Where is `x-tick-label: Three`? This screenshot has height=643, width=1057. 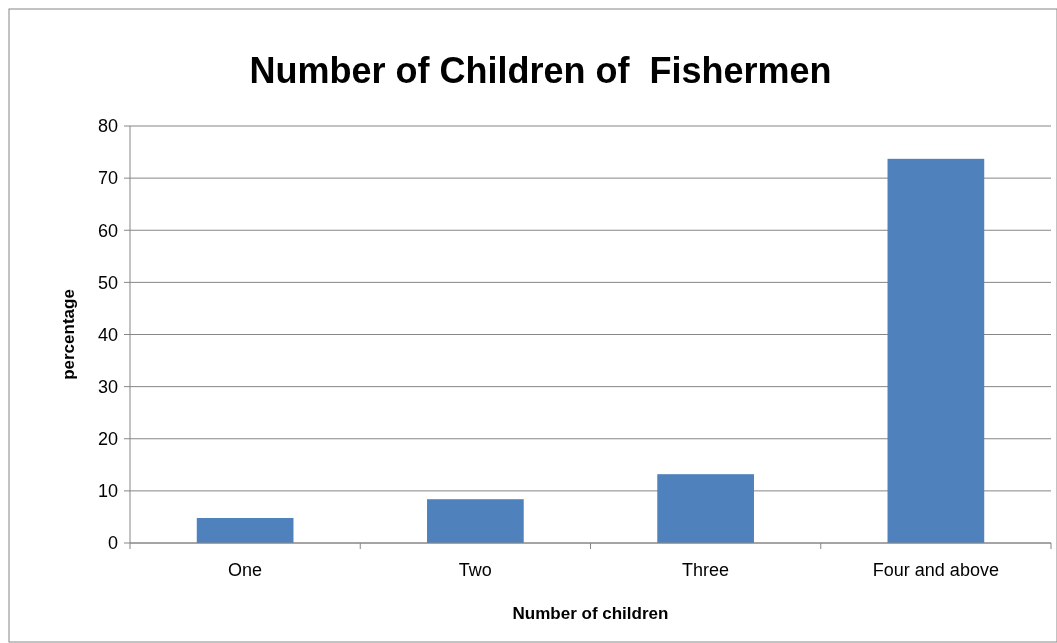 x-tick-label: Three is located at coordinates (706, 570).